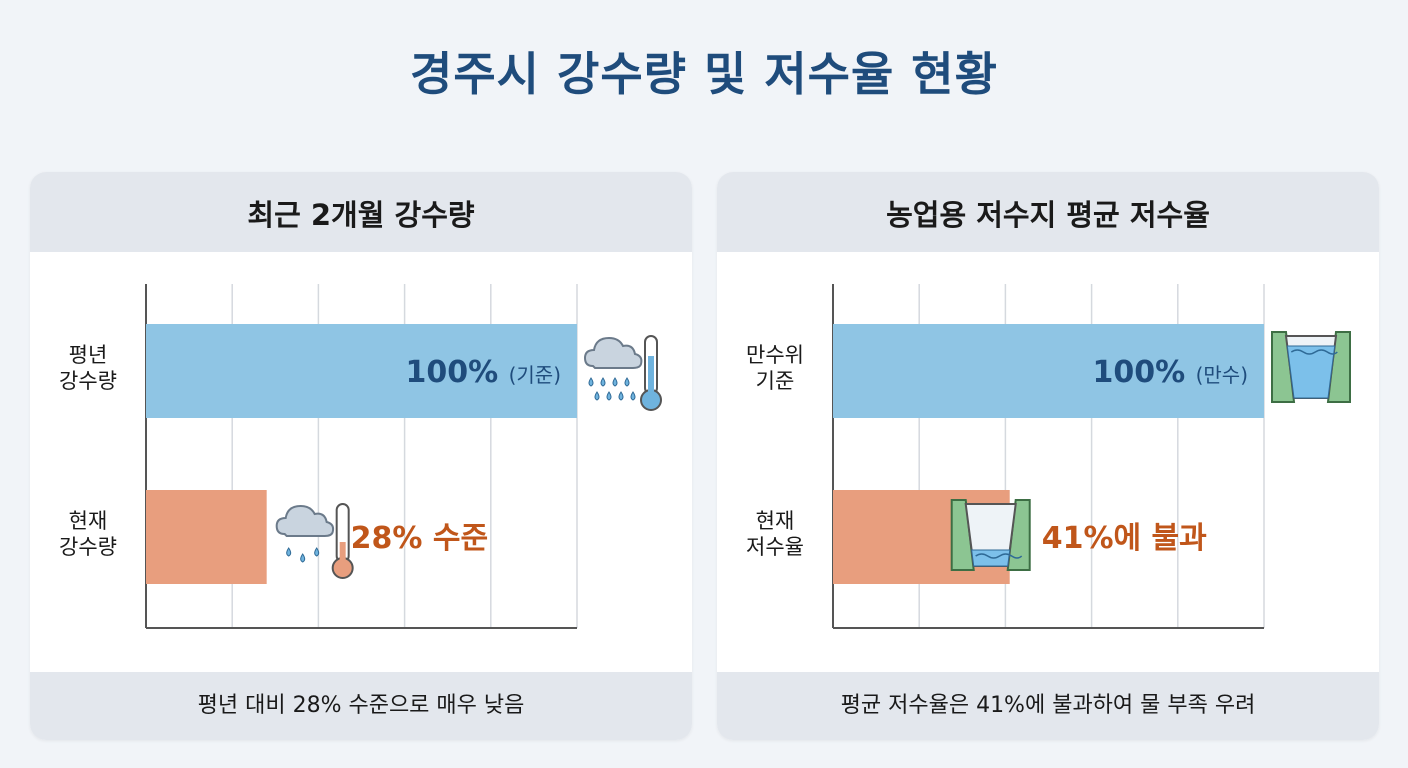 Image resolution: width=1408 pixels, height=768 pixels. Describe the element at coordinates (419, 538) in the screenshot. I see `value-label: 28% 수준` at that location.